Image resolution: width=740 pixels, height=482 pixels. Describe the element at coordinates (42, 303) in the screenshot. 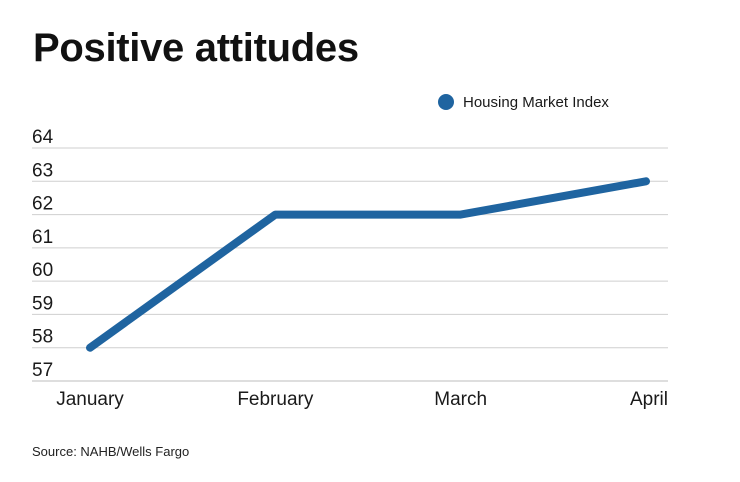

I see `y-tick-label: 59` at that location.